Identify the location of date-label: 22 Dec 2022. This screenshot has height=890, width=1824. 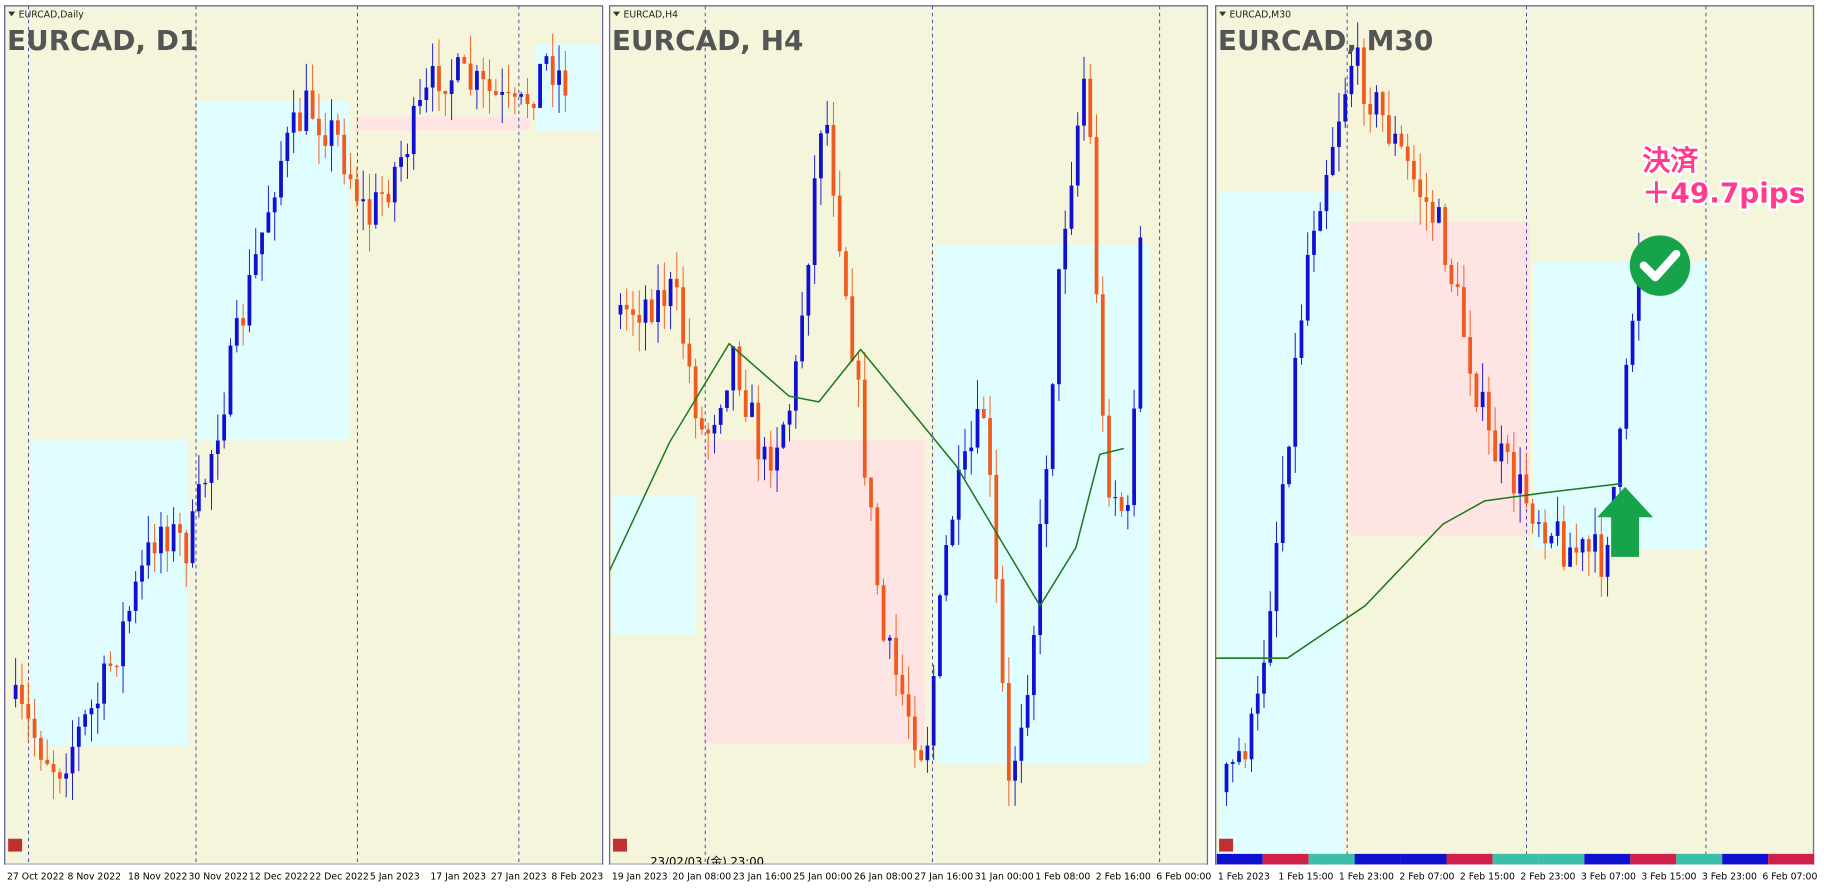
(338, 877).